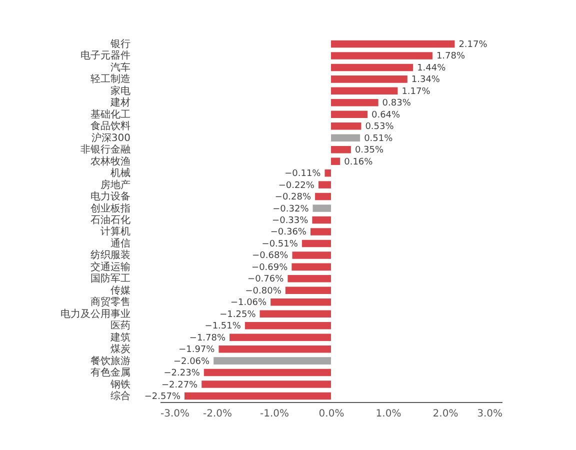 This screenshot has height=450, width=576. Describe the element at coordinates (115, 184) in the screenshot. I see `y-tick-label: 房地产` at that location.